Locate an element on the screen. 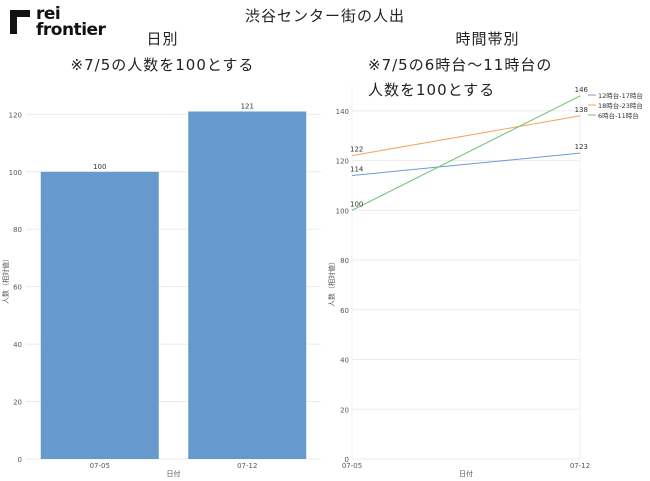 This screenshot has width=650, height=481. brand-logo: rei frontier is located at coordinates (57, 24).